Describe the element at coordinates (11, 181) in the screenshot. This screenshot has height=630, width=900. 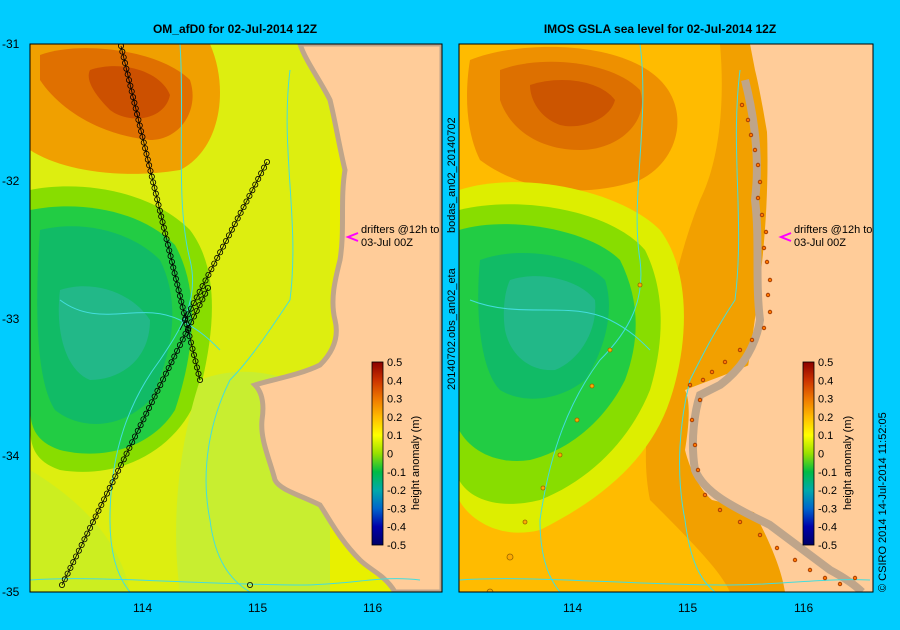
I see `y-tick-label: -32` at that location.